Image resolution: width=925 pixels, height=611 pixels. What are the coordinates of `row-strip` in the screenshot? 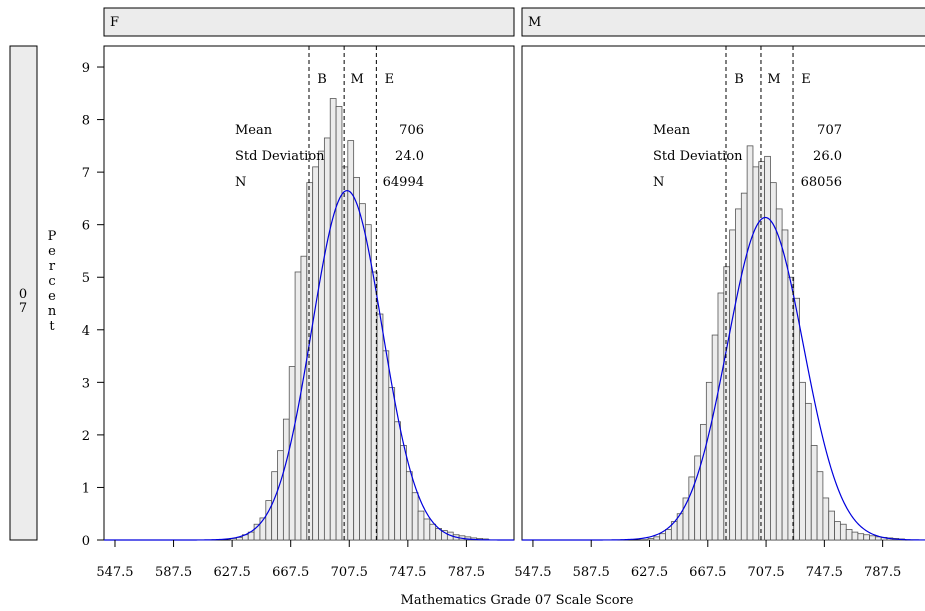 It's located at (23, 293).